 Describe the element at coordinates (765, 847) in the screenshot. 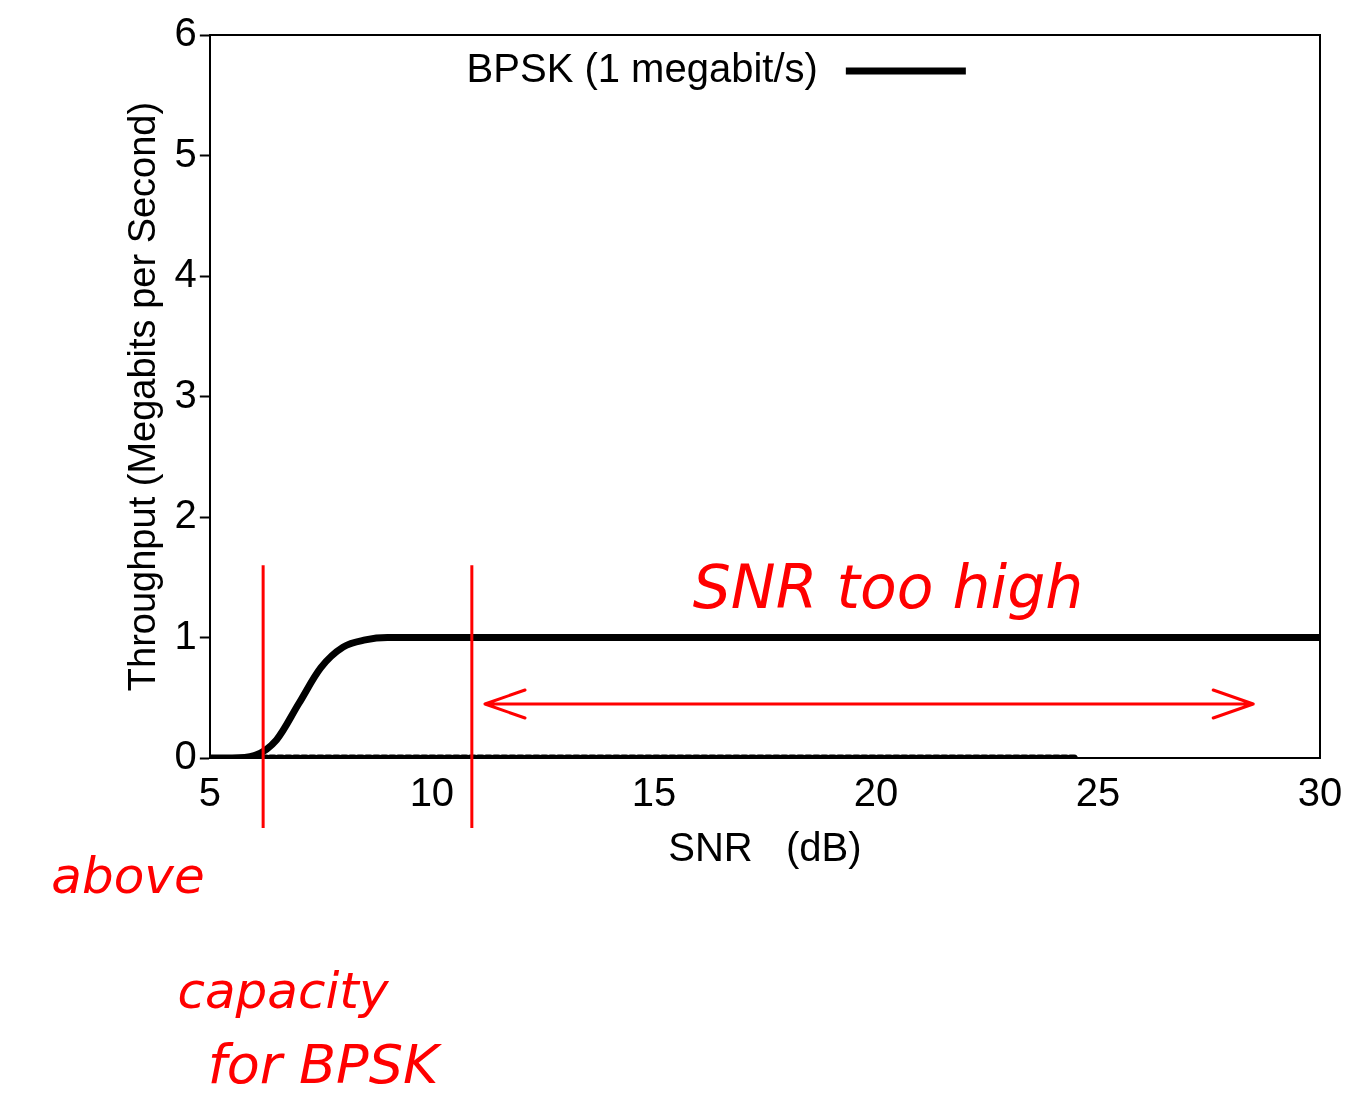

I see `x-axis-title: SNR (dB)` at that location.